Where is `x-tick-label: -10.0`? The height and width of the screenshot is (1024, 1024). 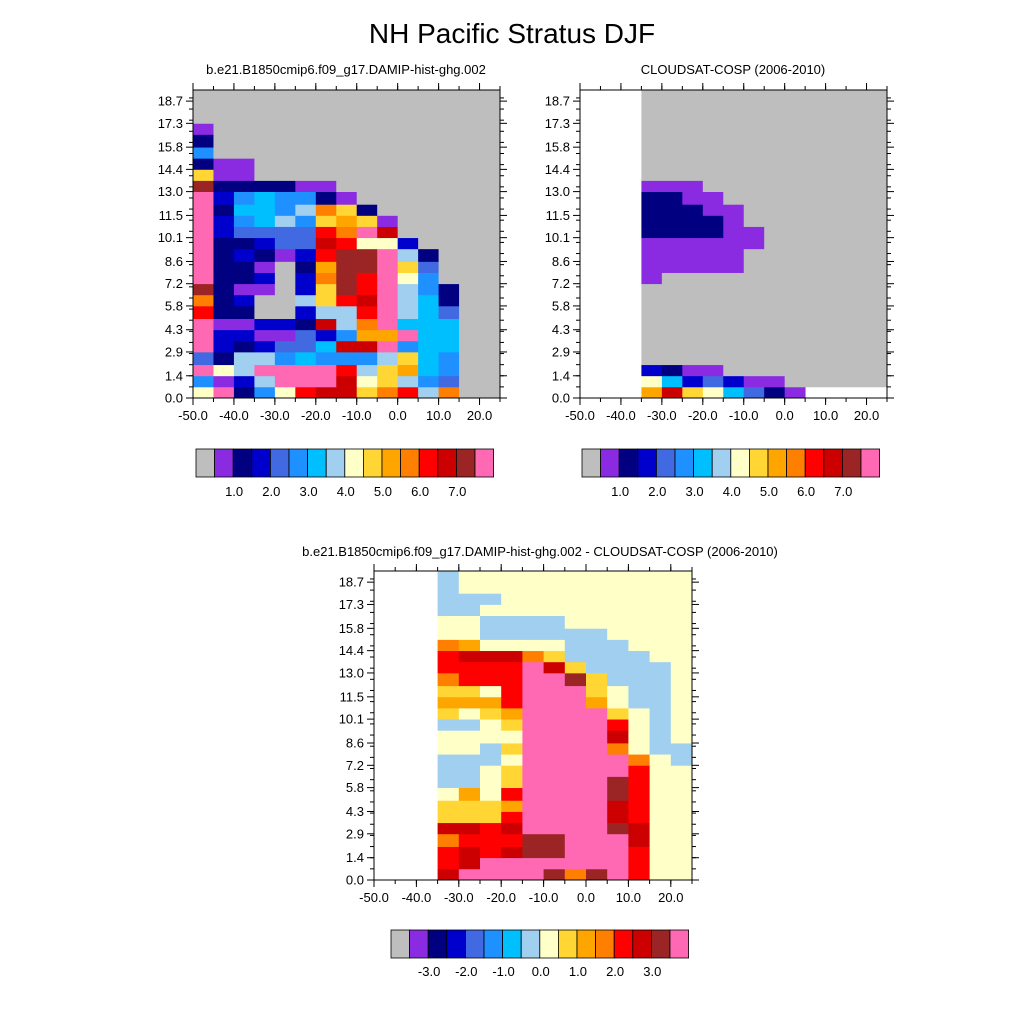 x-tick-label: -10.0 is located at coordinates (357, 415).